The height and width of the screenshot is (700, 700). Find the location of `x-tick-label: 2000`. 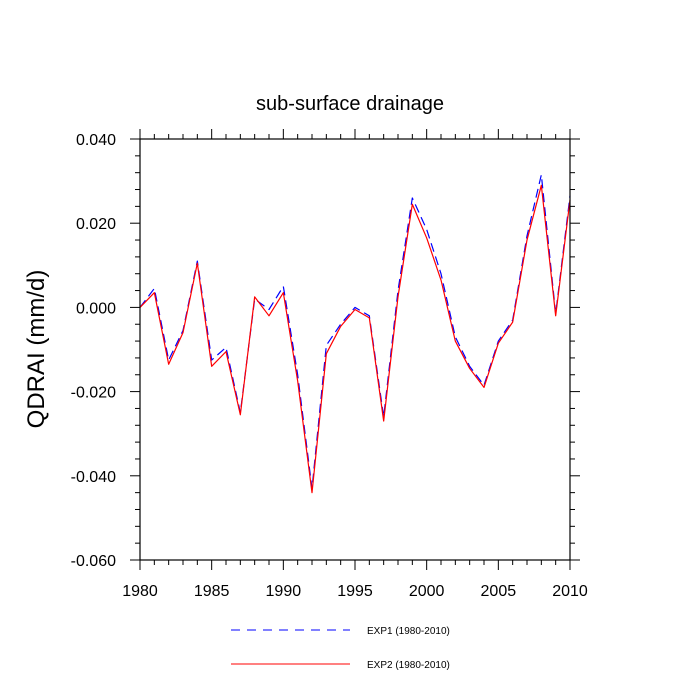

x-tick-label: 2000 is located at coordinates (427, 591).